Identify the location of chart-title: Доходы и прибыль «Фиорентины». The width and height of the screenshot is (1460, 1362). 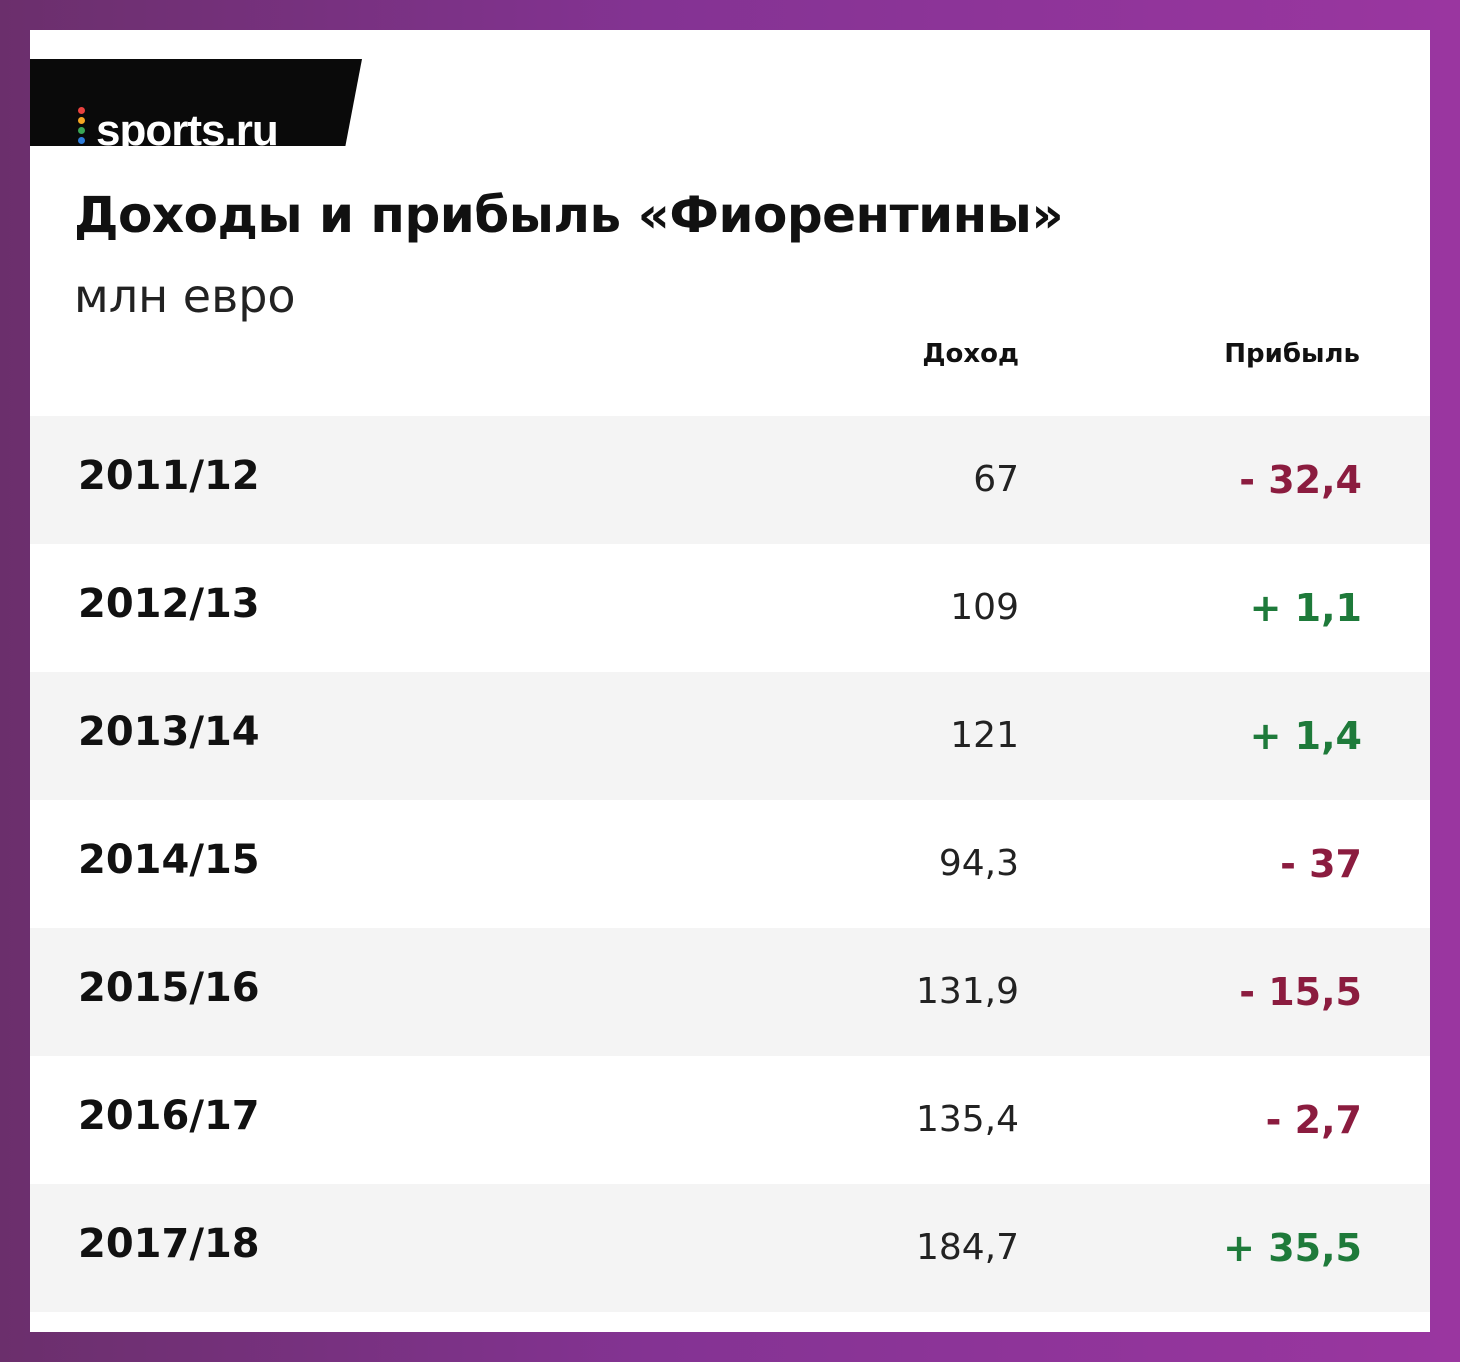
(569, 215).